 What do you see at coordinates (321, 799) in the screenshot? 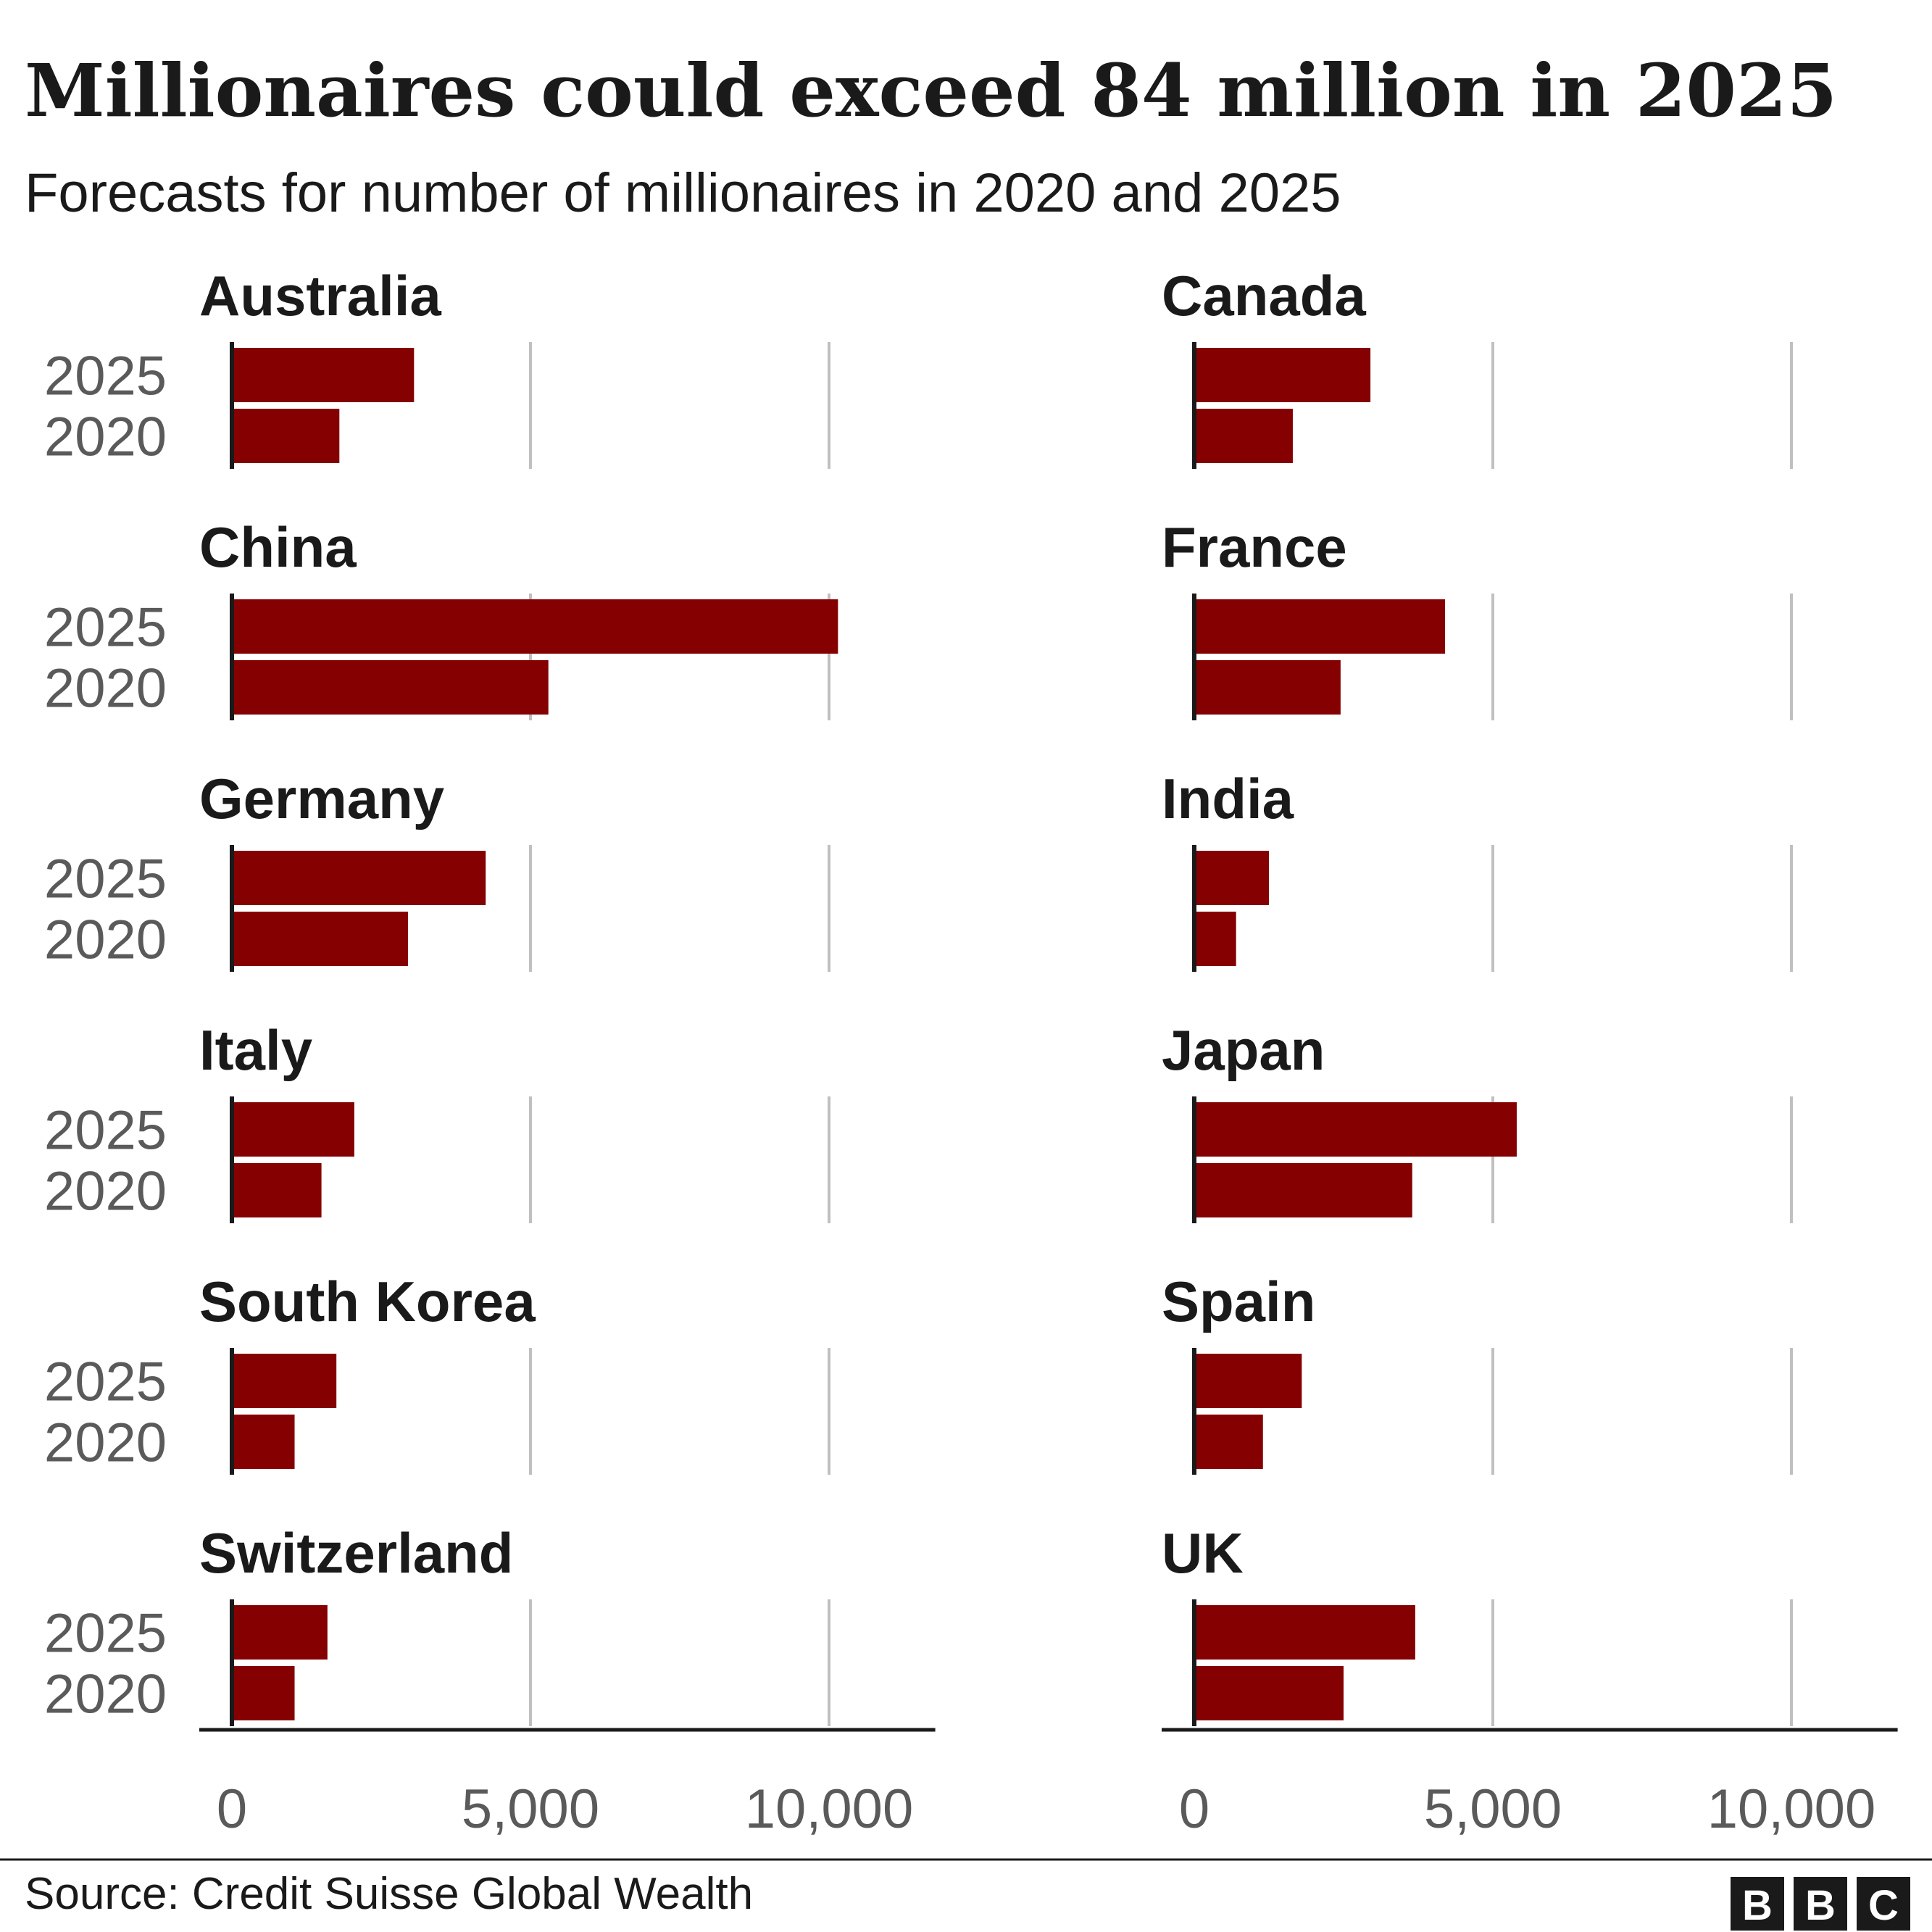
I see `panel-title-germany: Germany` at bounding box center [321, 799].